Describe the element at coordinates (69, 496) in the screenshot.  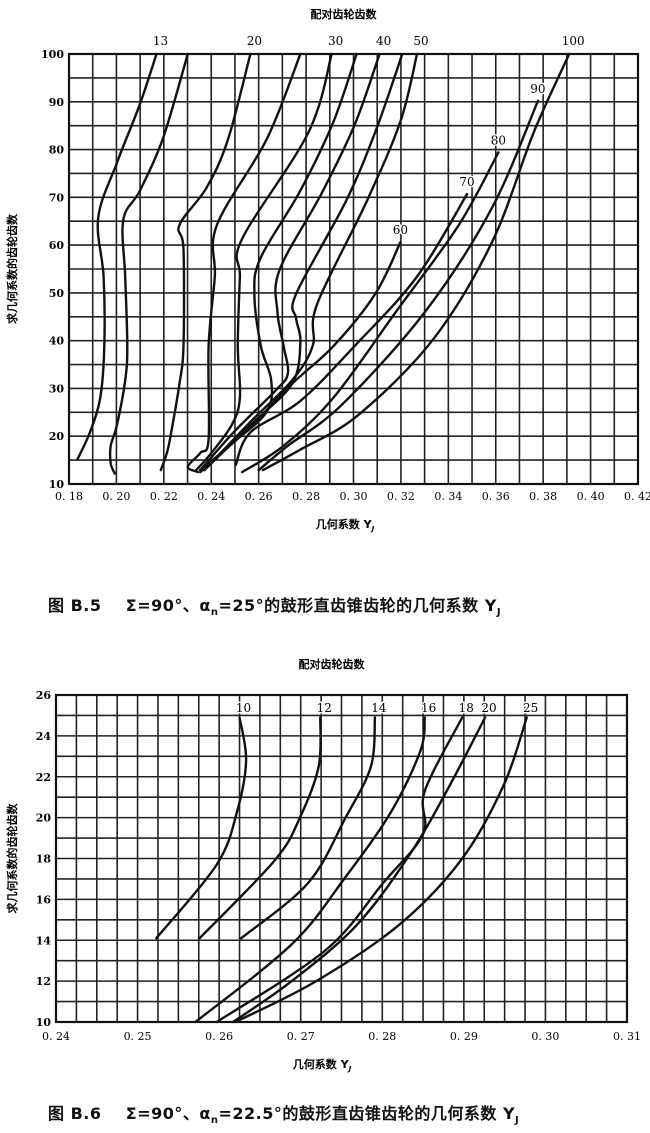
I see `x-tick-label: 0. 18` at that location.